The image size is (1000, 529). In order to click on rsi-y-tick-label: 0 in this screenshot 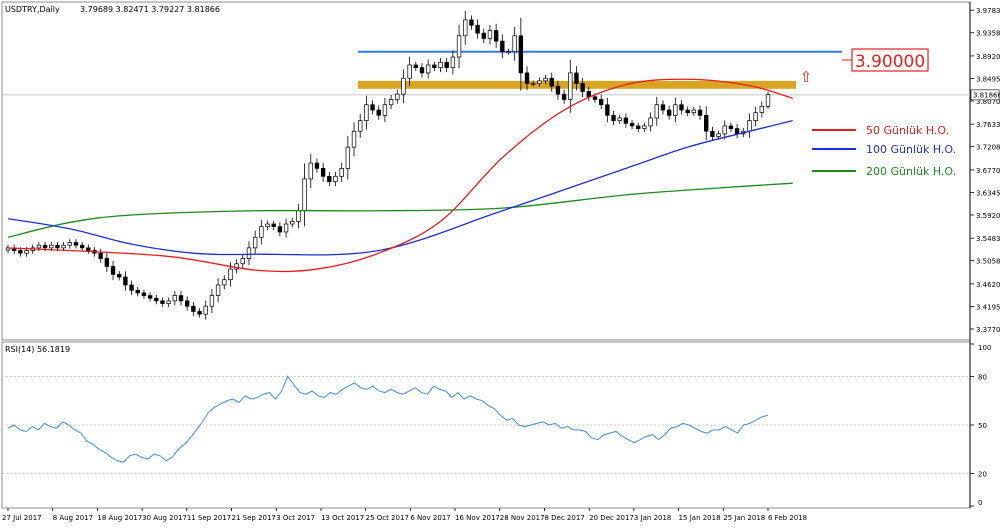, I will do `click(980, 503)`.